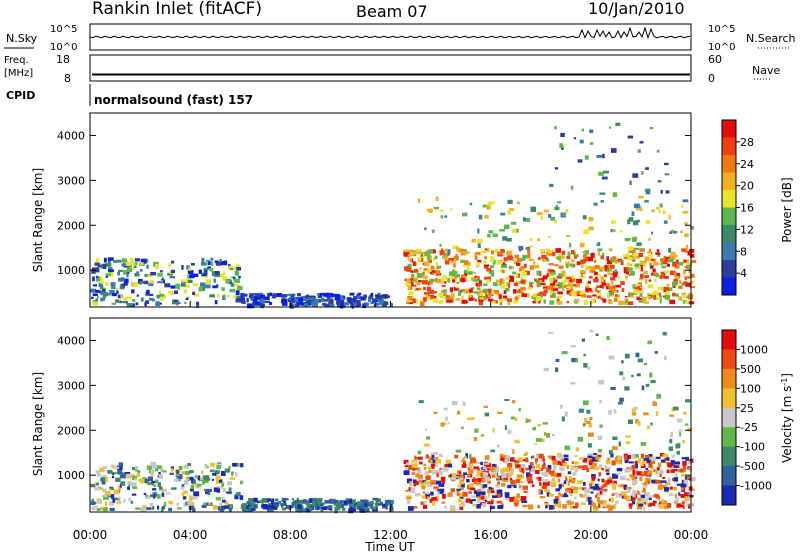 The width and height of the screenshot is (800, 554). Describe the element at coordinates (490, 535) in the screenshot. I see `x-tick-label: 16:00` at that location.